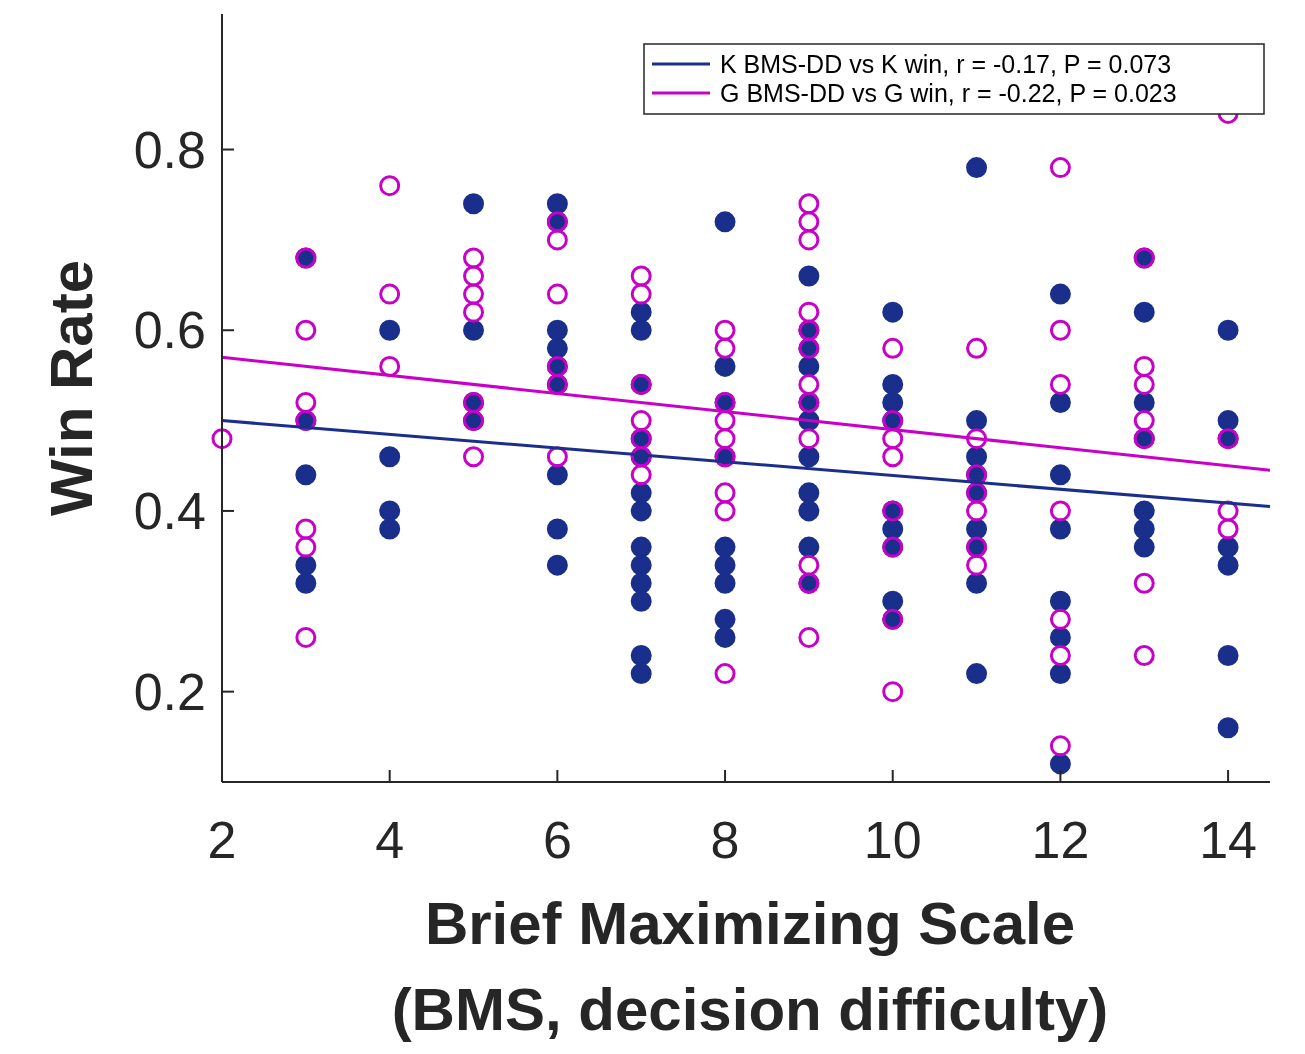 The image size is (1305, 1054). Describe the element at coordinates (169, 691) in the screenshot. I see `y-tick-label: 0.2` at that location.